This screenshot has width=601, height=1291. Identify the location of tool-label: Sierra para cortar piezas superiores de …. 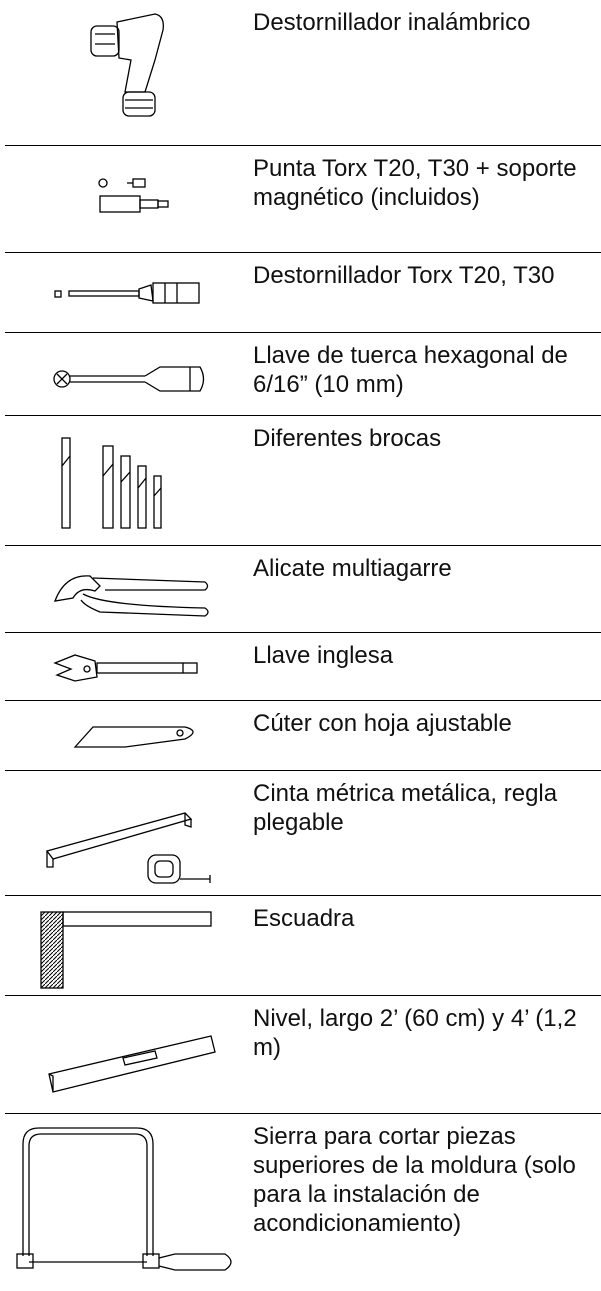
(414, 1180).